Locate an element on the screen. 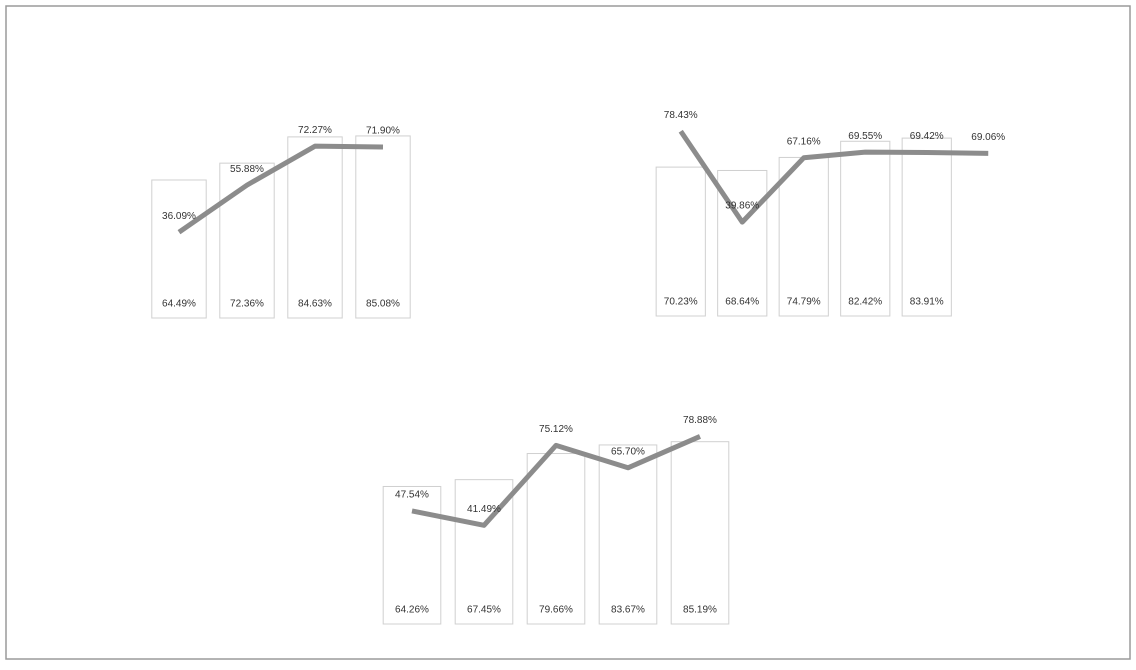 This screenshot has height=670, width=1136. line-value-label: 69.06% is located at coordinates (988, 137).